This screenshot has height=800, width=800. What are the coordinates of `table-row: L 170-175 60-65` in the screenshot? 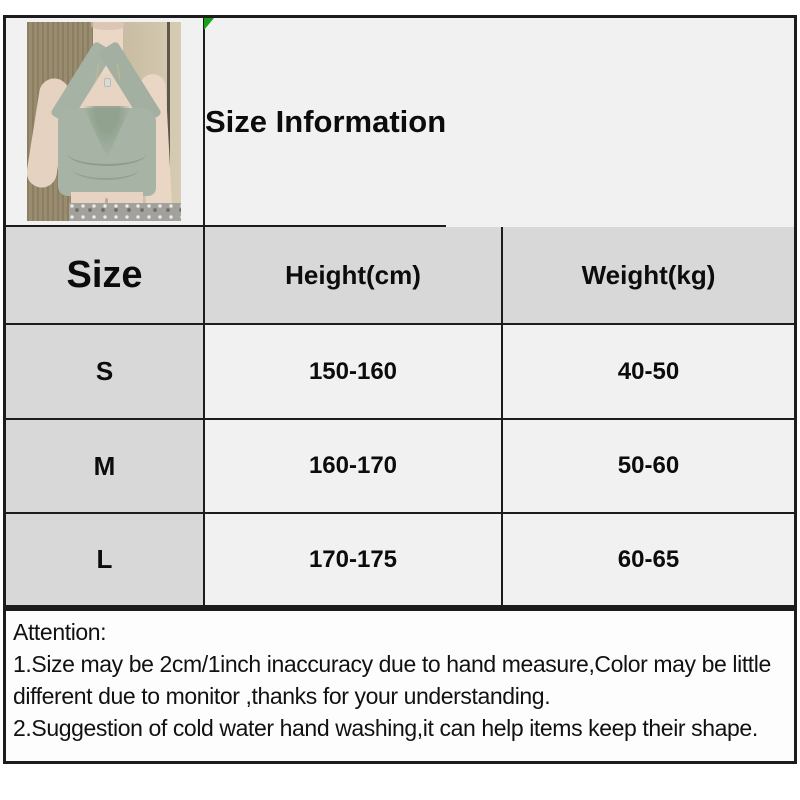 It's located at (400, 559).